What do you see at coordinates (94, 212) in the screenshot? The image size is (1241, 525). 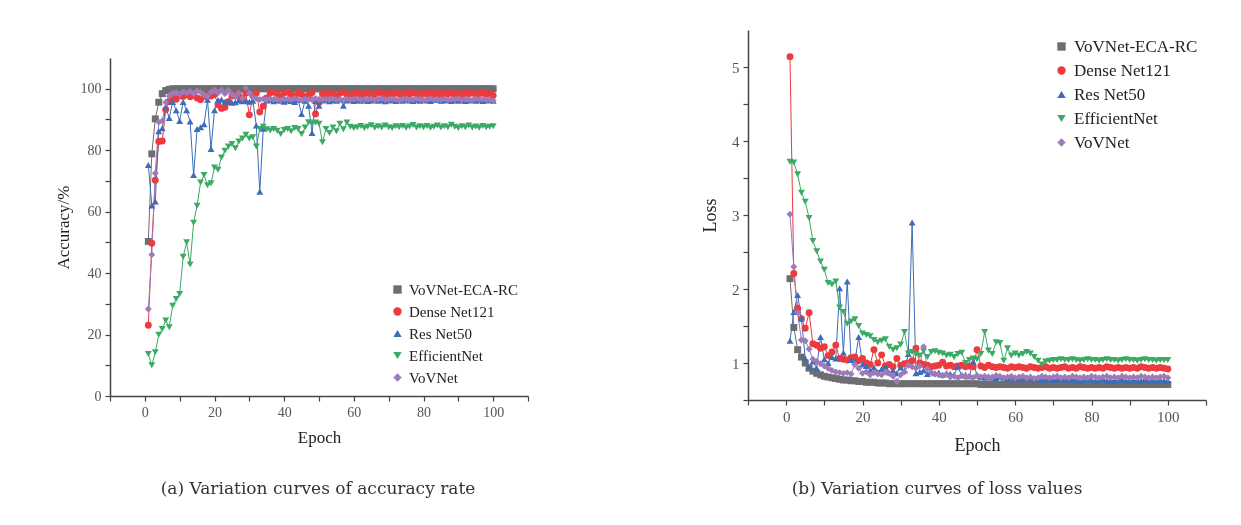 I see `y-tick-label: 60` at bounding box center [94, 212].